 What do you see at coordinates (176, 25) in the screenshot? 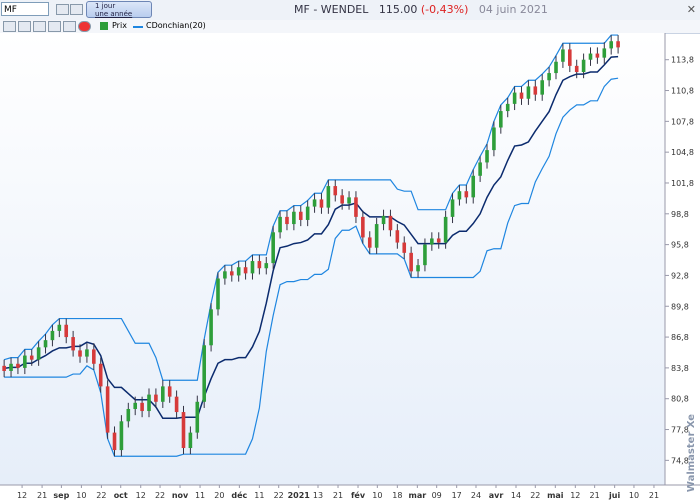
I see `legend-label: CDonchian(20)` at bounding box center [176, 25].